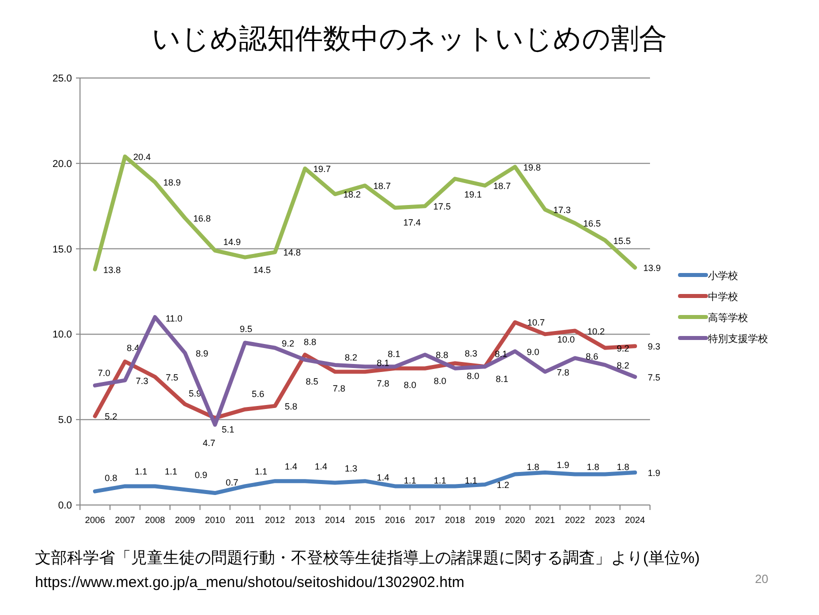  Describe the element at coordinates (728, 318) in the screenshot. I see `legend-label: 高等学校` at that location.